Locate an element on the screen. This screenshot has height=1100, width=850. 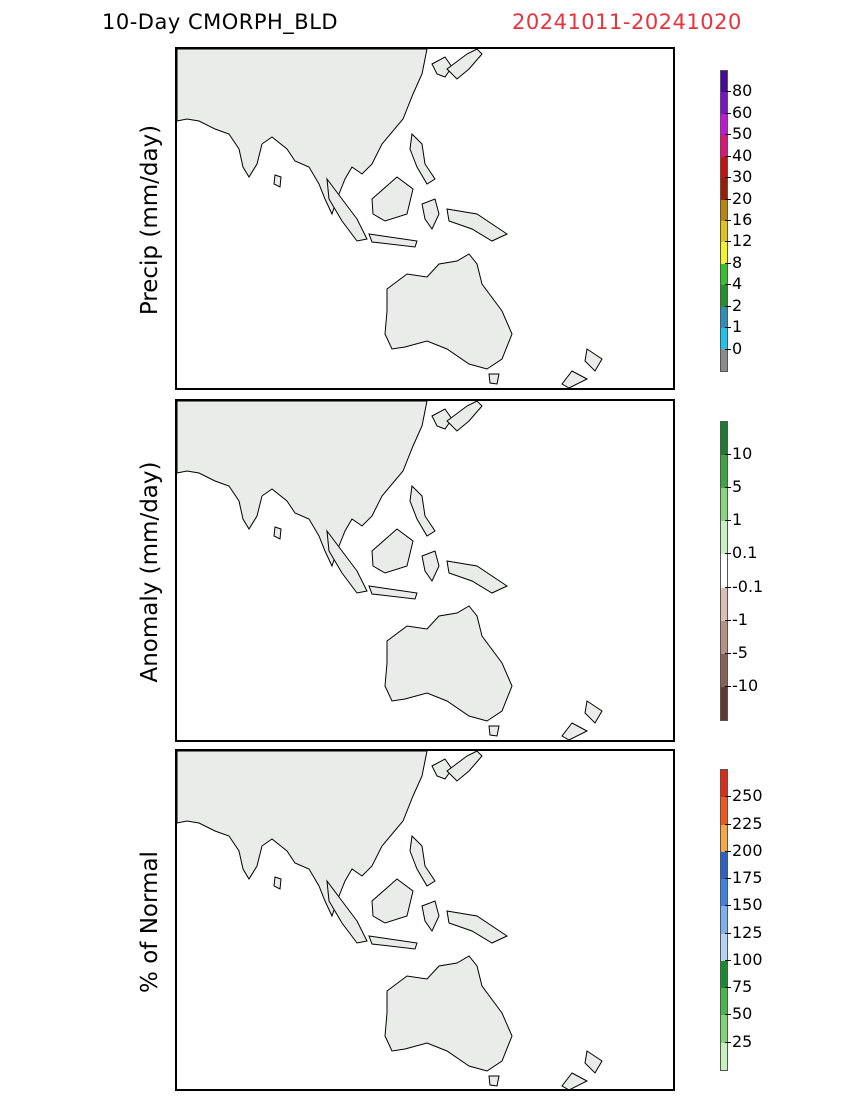
colorbar-tick-label: 80 is located at coordinates (738, 91).